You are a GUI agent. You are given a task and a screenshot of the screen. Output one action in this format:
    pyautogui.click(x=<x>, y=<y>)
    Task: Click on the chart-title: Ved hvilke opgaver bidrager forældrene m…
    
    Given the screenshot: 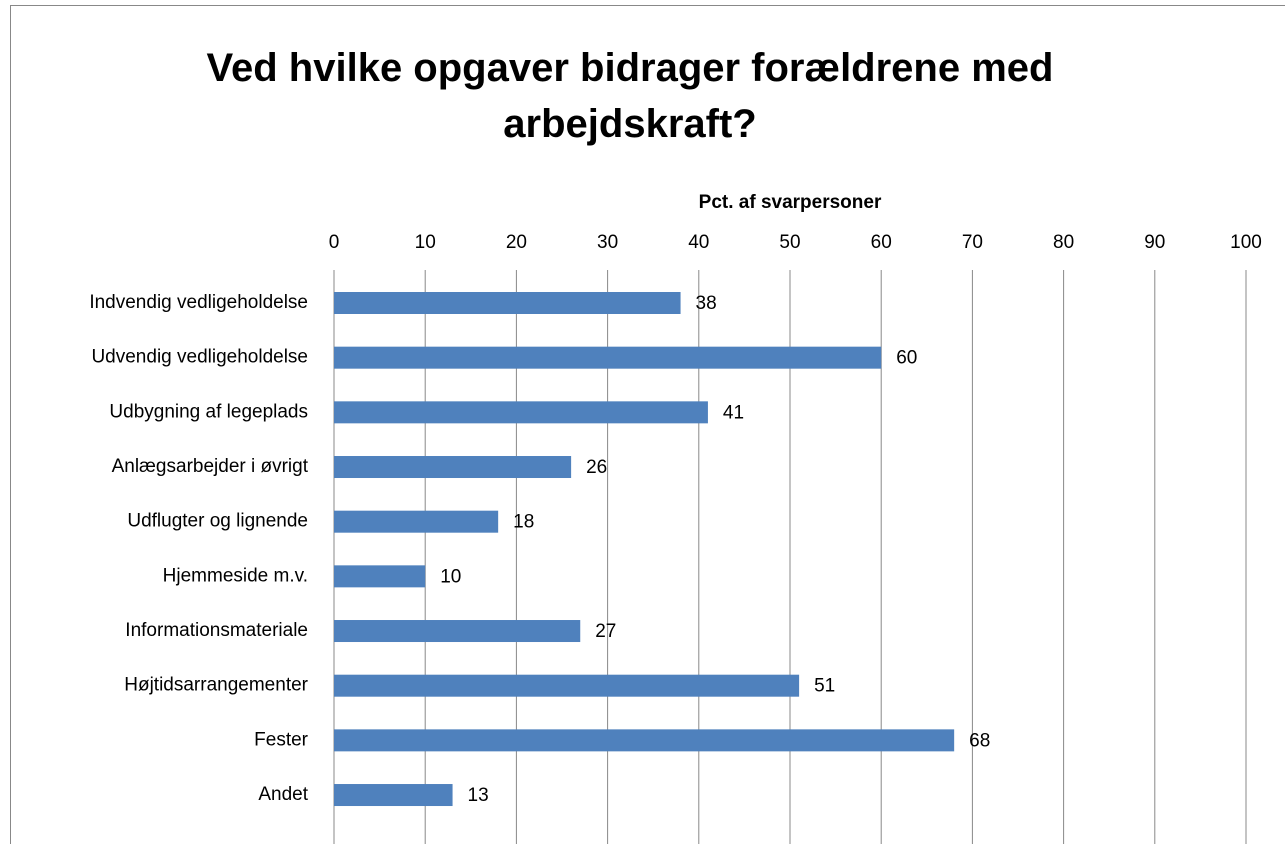 What is the action you would take?
    pyautogui.click(x=630, y=96)
    